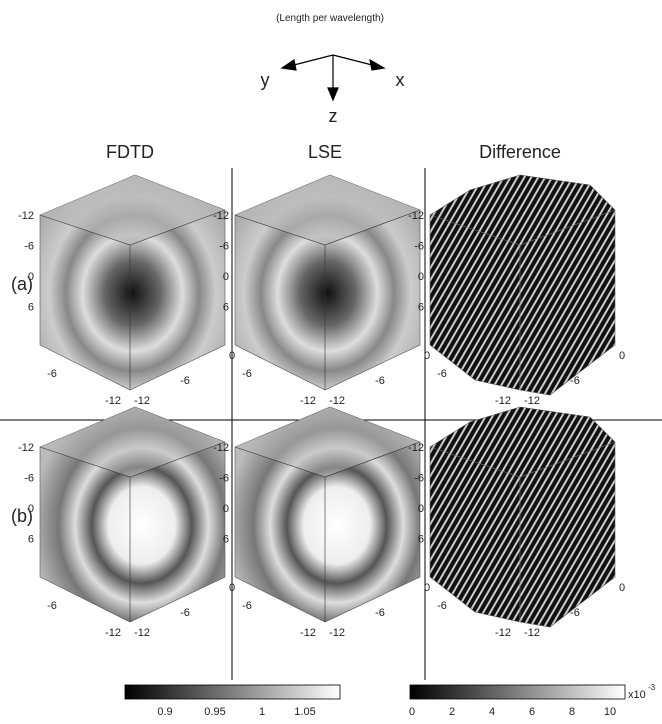 The image size is (662, 724). Describe the element at coordinates (400, 80) in the screenshot. I see `axis-label: x` at that location.